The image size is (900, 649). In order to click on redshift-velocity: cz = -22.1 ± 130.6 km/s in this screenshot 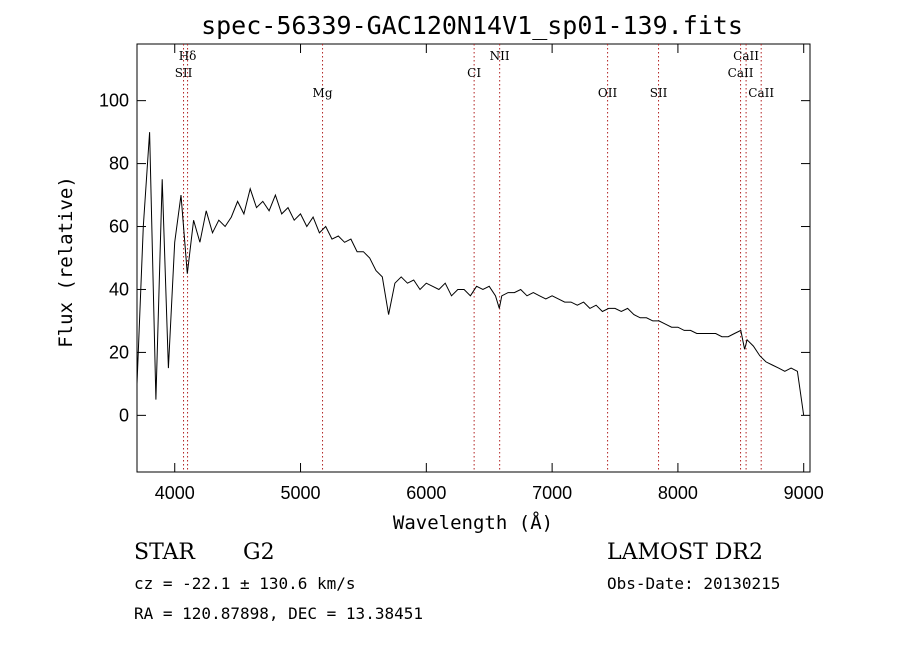, I will do `click(245, 583)`.